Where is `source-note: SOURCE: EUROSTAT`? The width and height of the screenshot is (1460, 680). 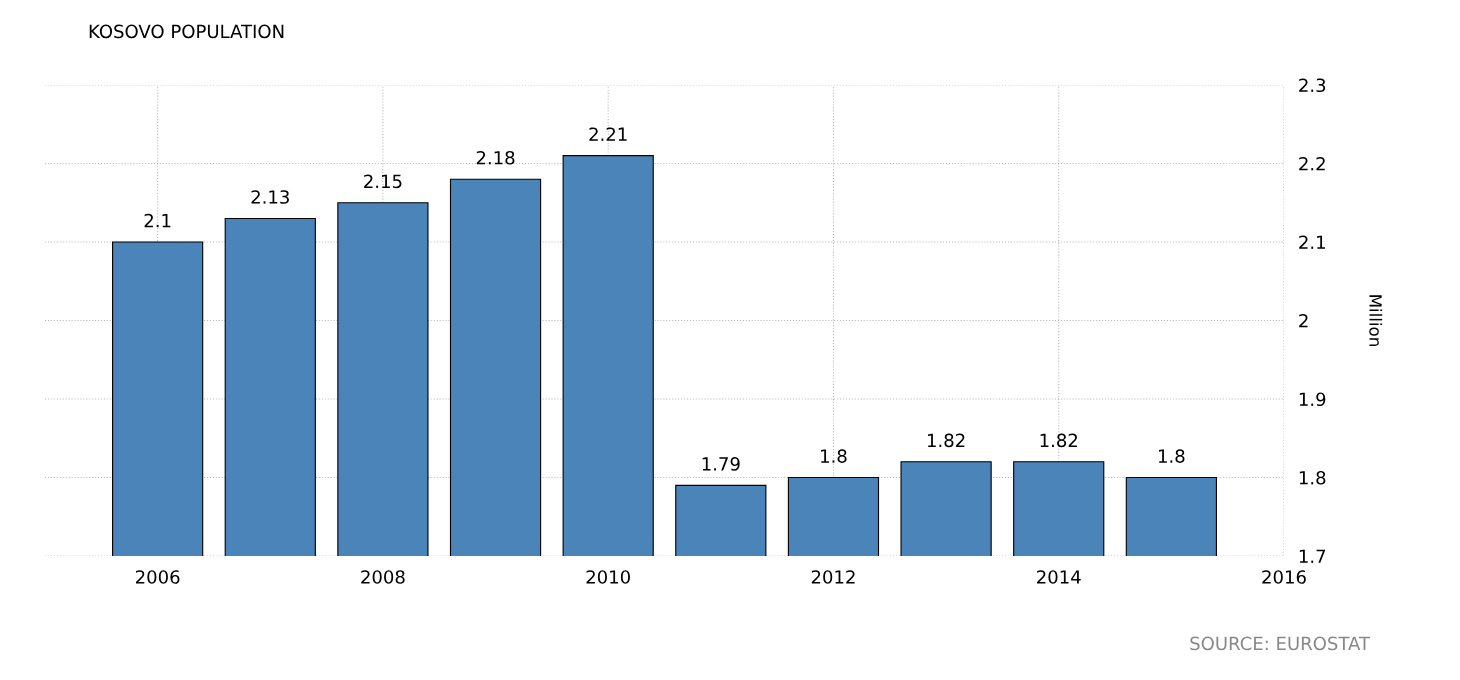
source-note: SOURCE: EUROSTAT is located at coordinates (1280, 643).